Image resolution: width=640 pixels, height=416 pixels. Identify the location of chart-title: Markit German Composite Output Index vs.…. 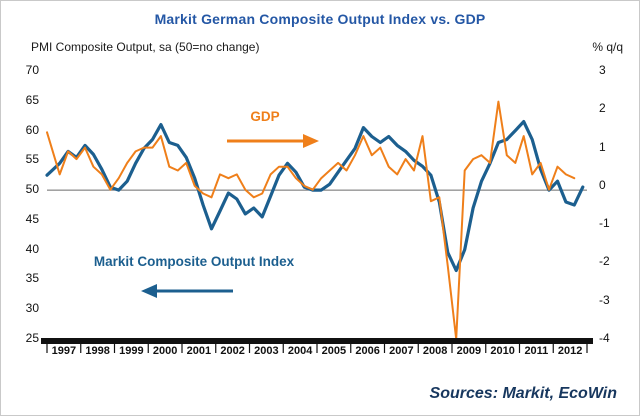
(320, 19).